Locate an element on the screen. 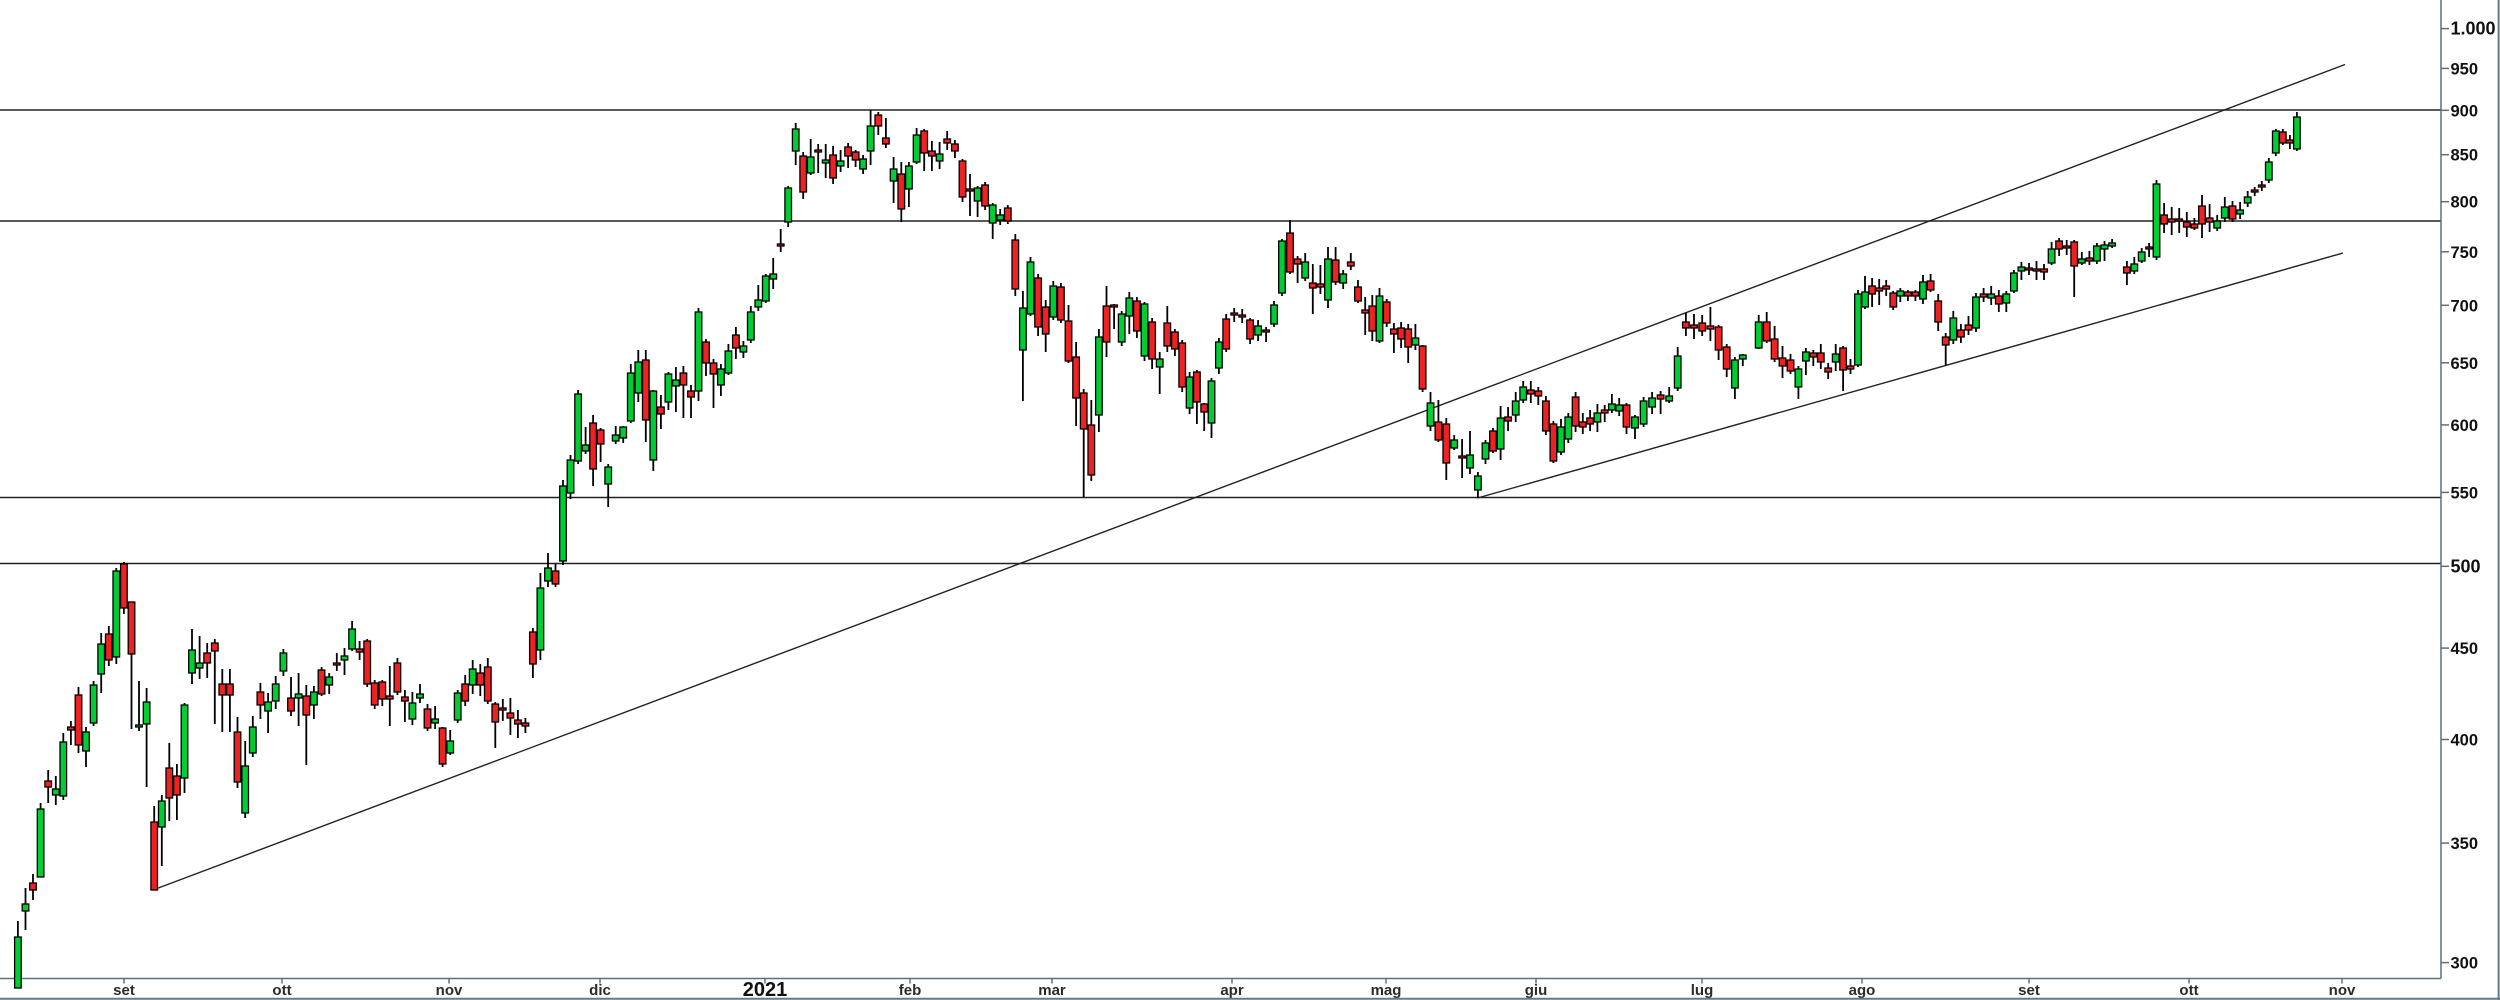  svg-text: apr is located at coordinates (1232, 990).